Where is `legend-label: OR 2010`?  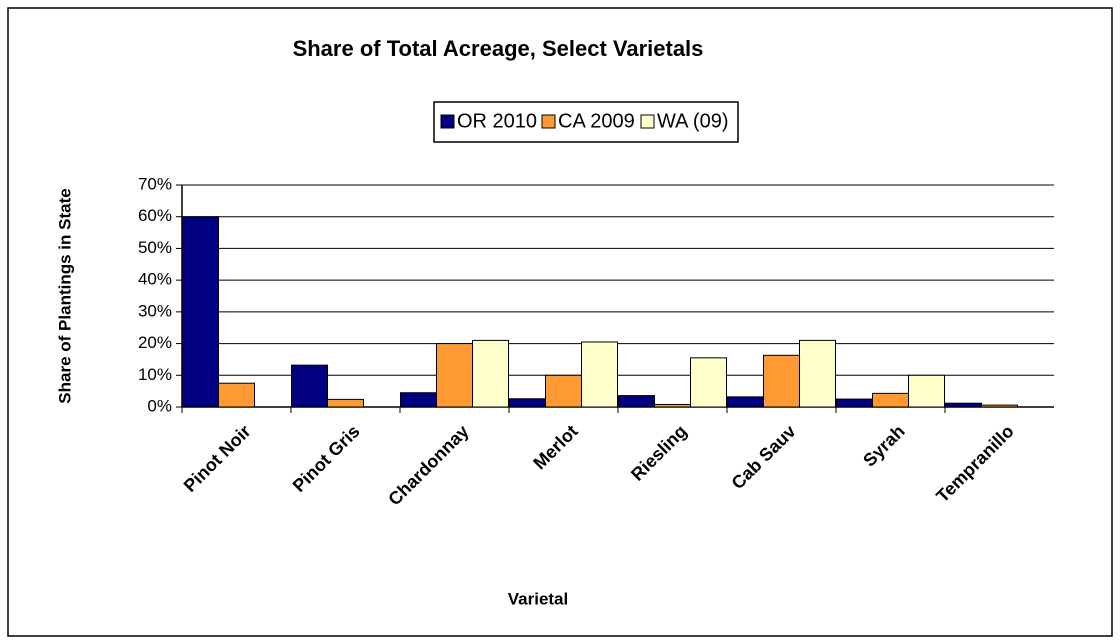 legend-label: OR 2010 is located at coordinates (497, 121).